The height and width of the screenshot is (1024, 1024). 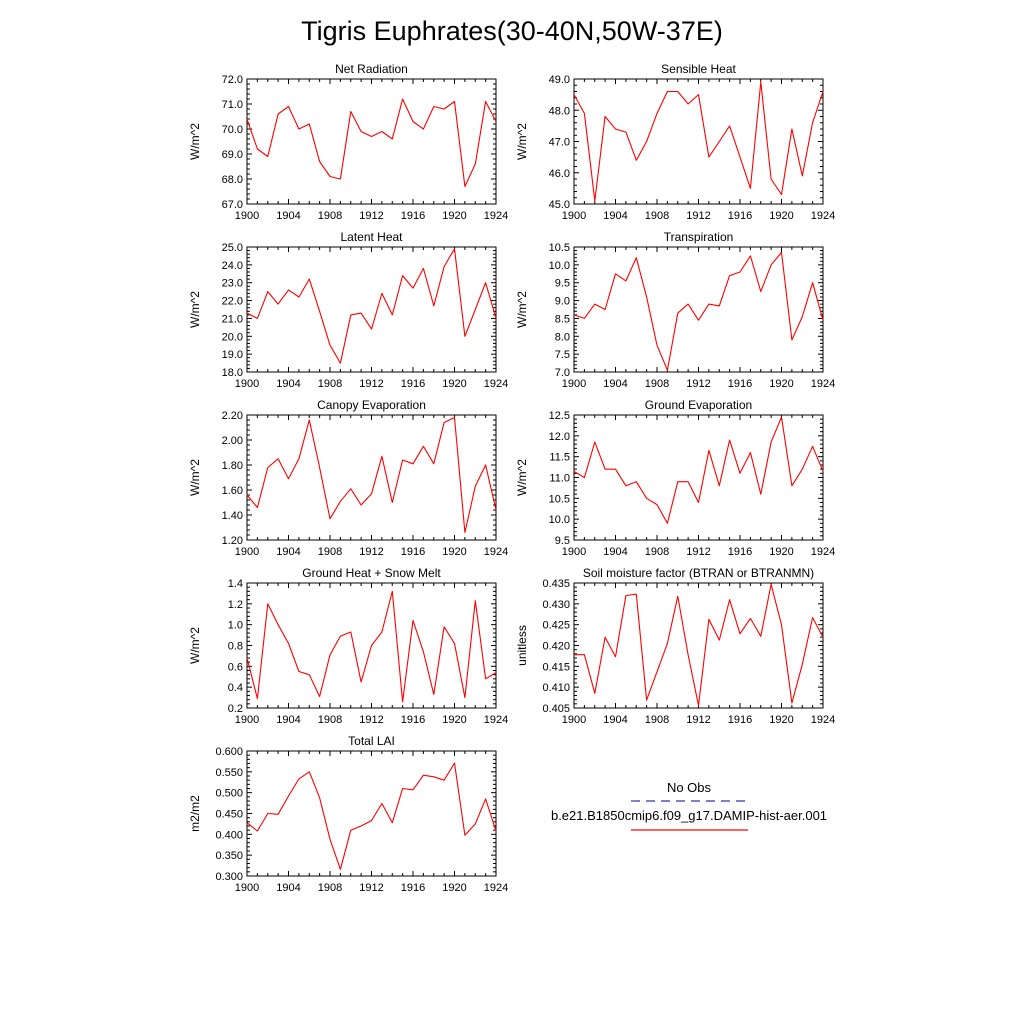 What do you see at coordinates (371, 405) in the screenshot?
I see `panel-title: Canopy Evaporation` at bounding box center [371, 405].